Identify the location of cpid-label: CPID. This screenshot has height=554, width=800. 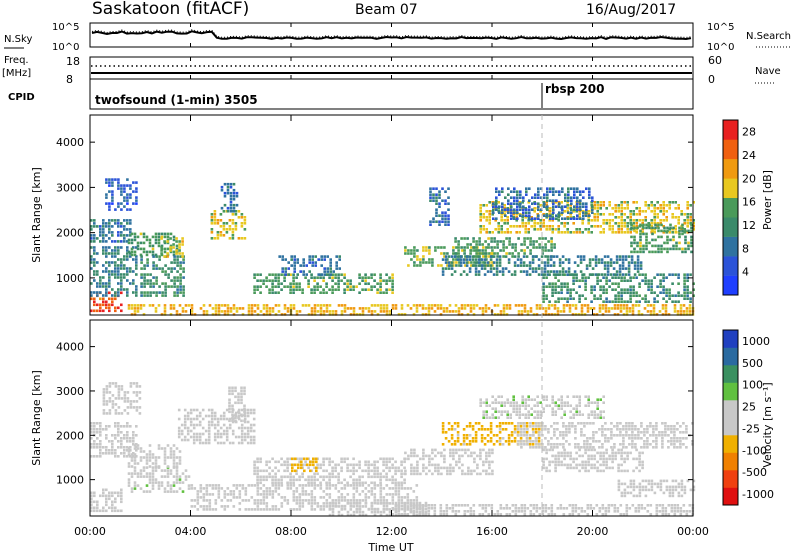
(21, 97).